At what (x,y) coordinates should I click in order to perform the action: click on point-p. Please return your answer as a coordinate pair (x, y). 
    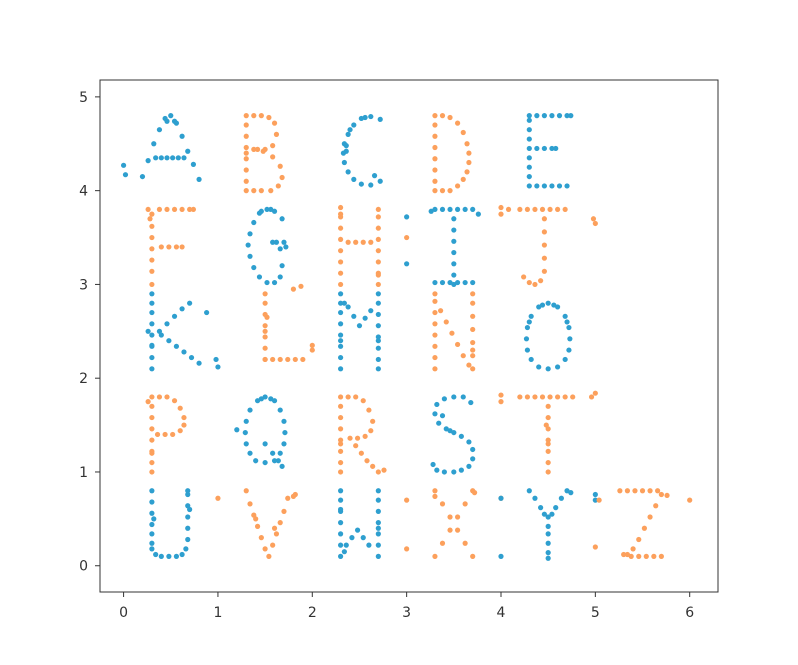
    Looking at the image, I should click on (151, 417).